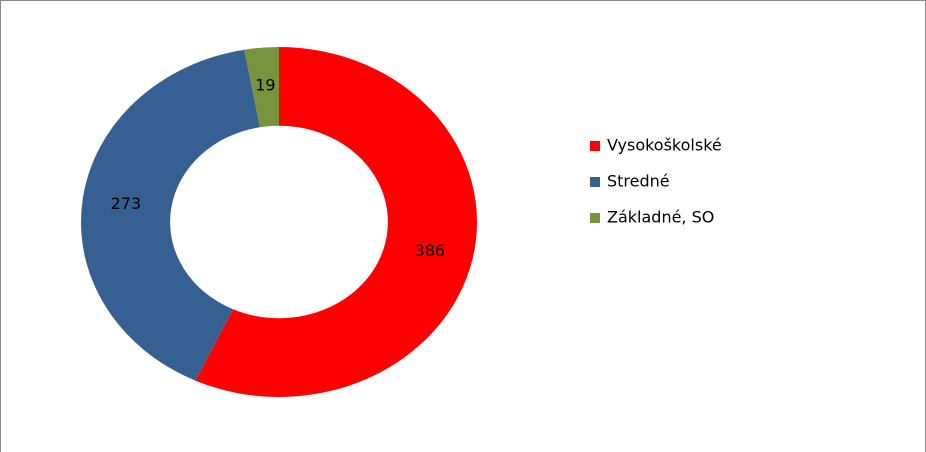  I want to click on data-label: 386, so click(430, 250).